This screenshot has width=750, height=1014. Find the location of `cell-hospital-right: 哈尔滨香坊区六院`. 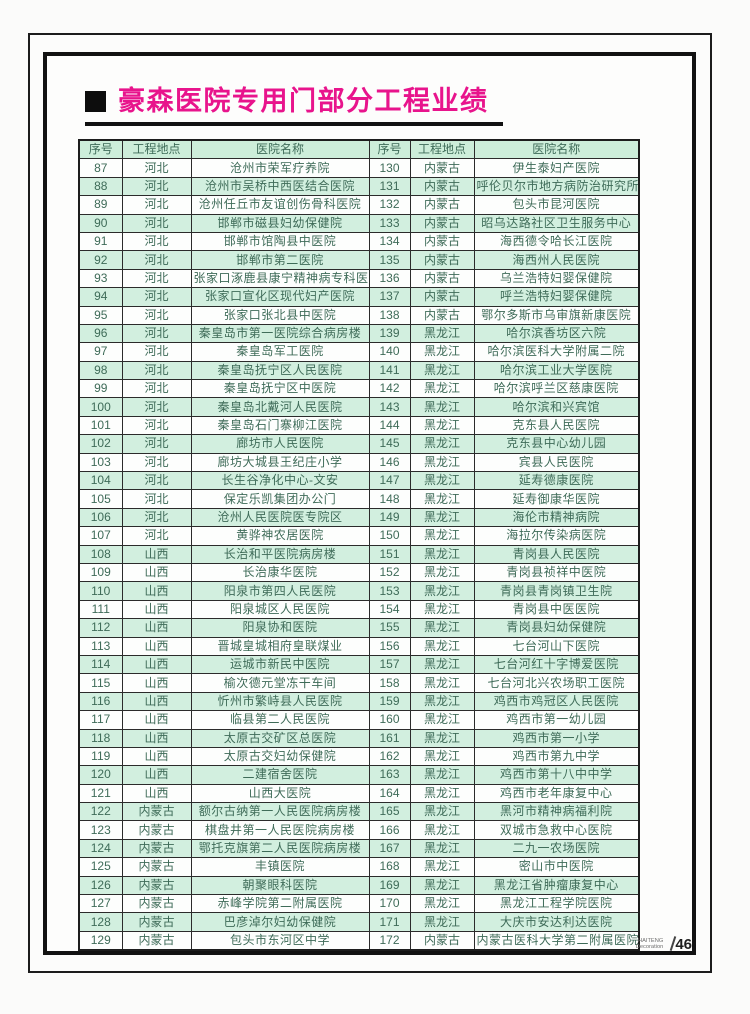

cell-hospital-right: 哈尔滨香坊区六院 is located at coordinates (556, 333).